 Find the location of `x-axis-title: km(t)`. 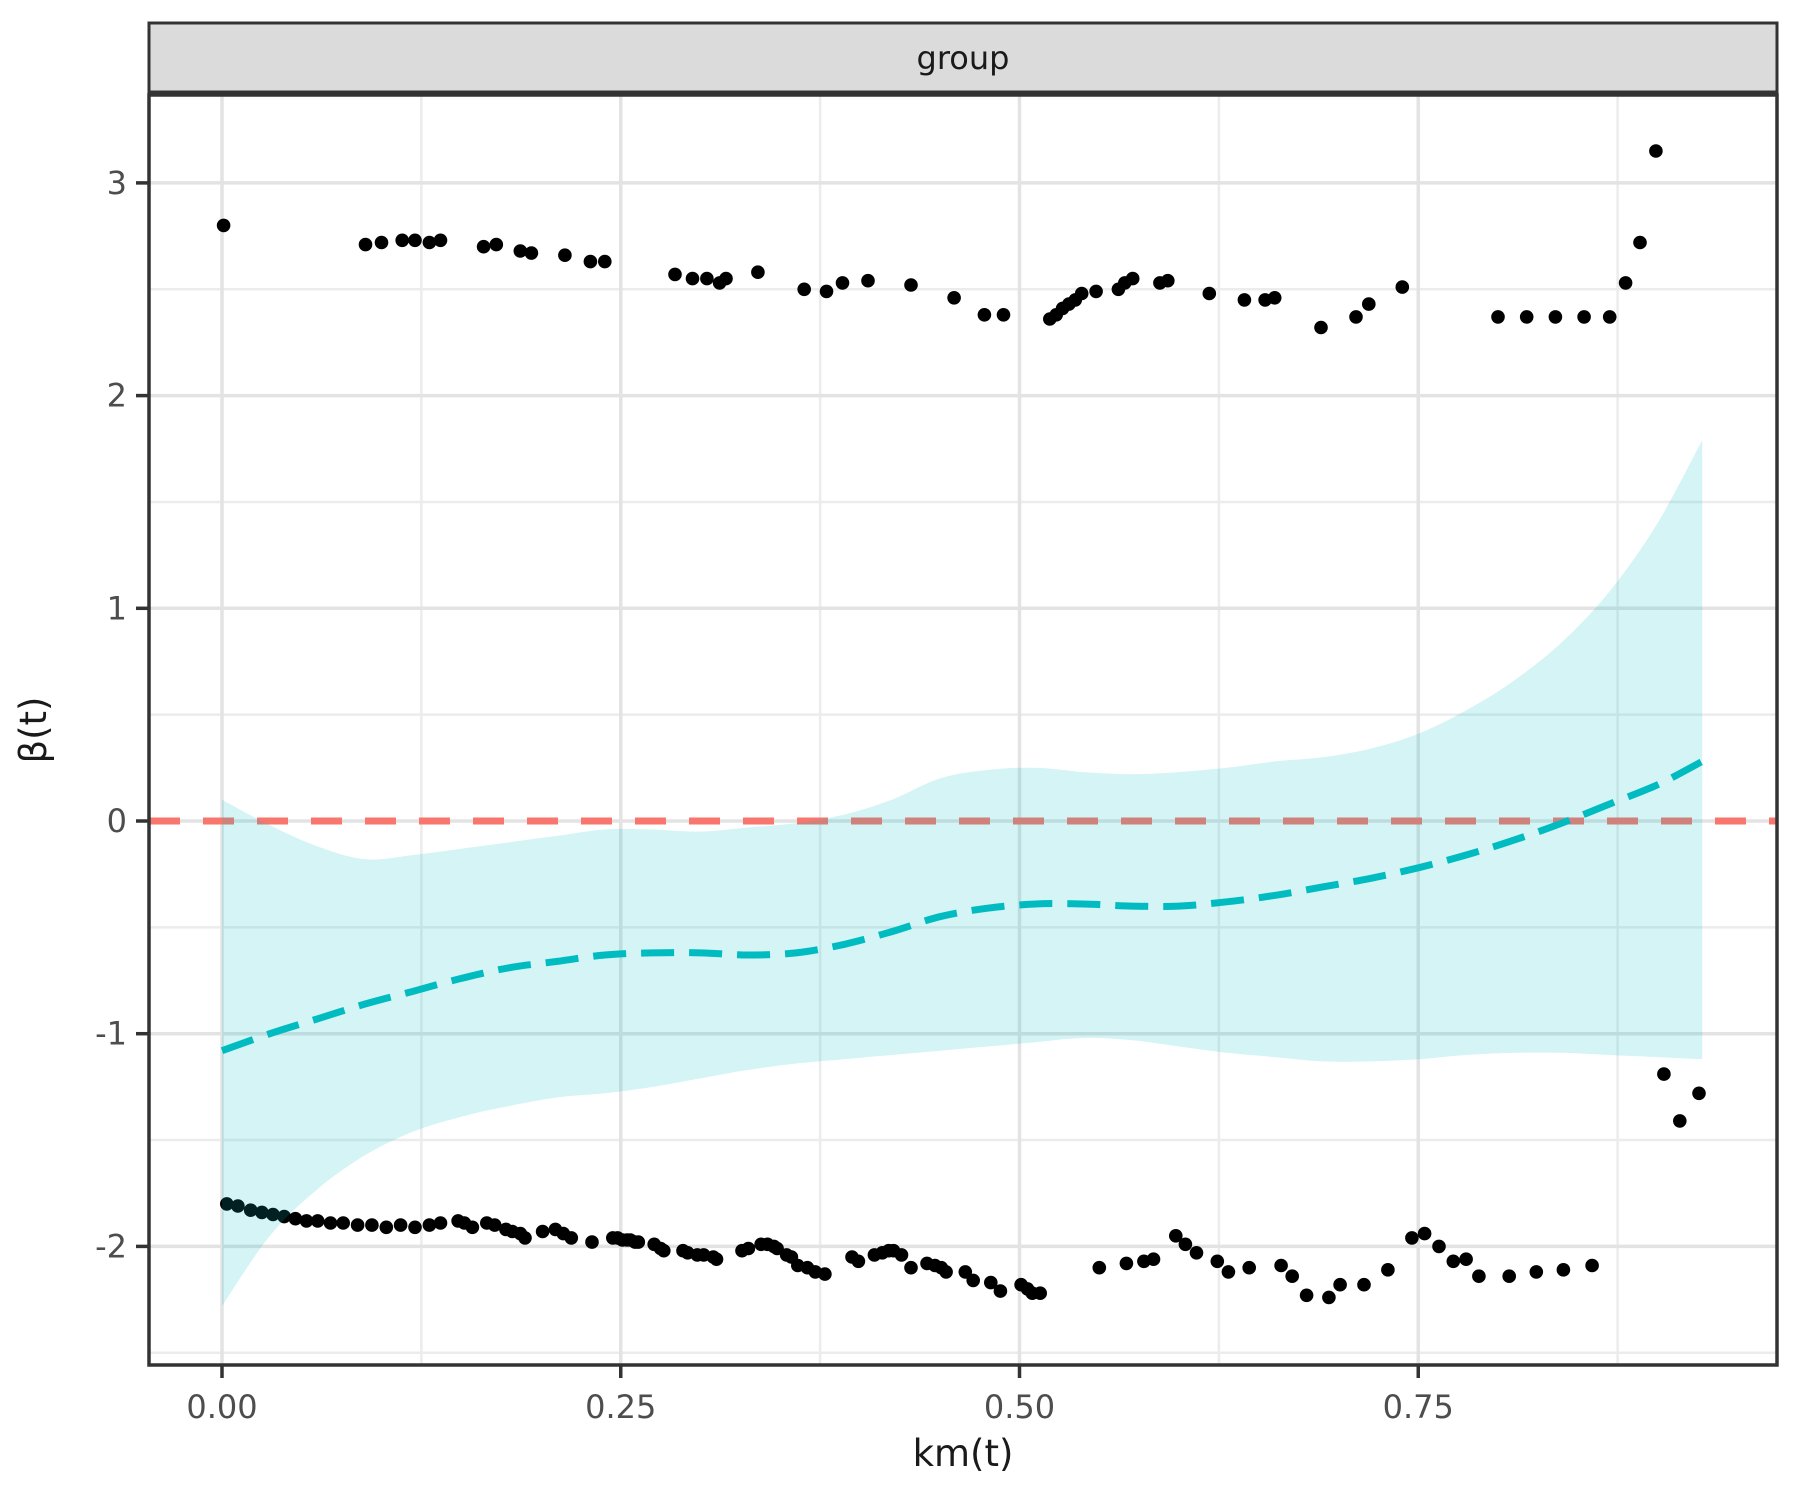

x-axis-title: km(t) is located at coordinates (963, 1453).